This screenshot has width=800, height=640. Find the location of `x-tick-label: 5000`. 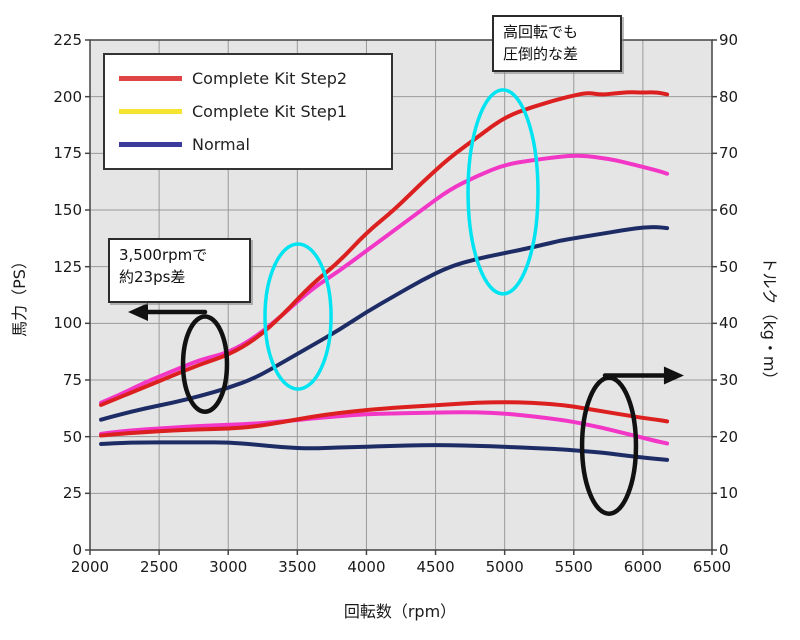

x-tick-label: 5000 is located at coordinates (504, 567).